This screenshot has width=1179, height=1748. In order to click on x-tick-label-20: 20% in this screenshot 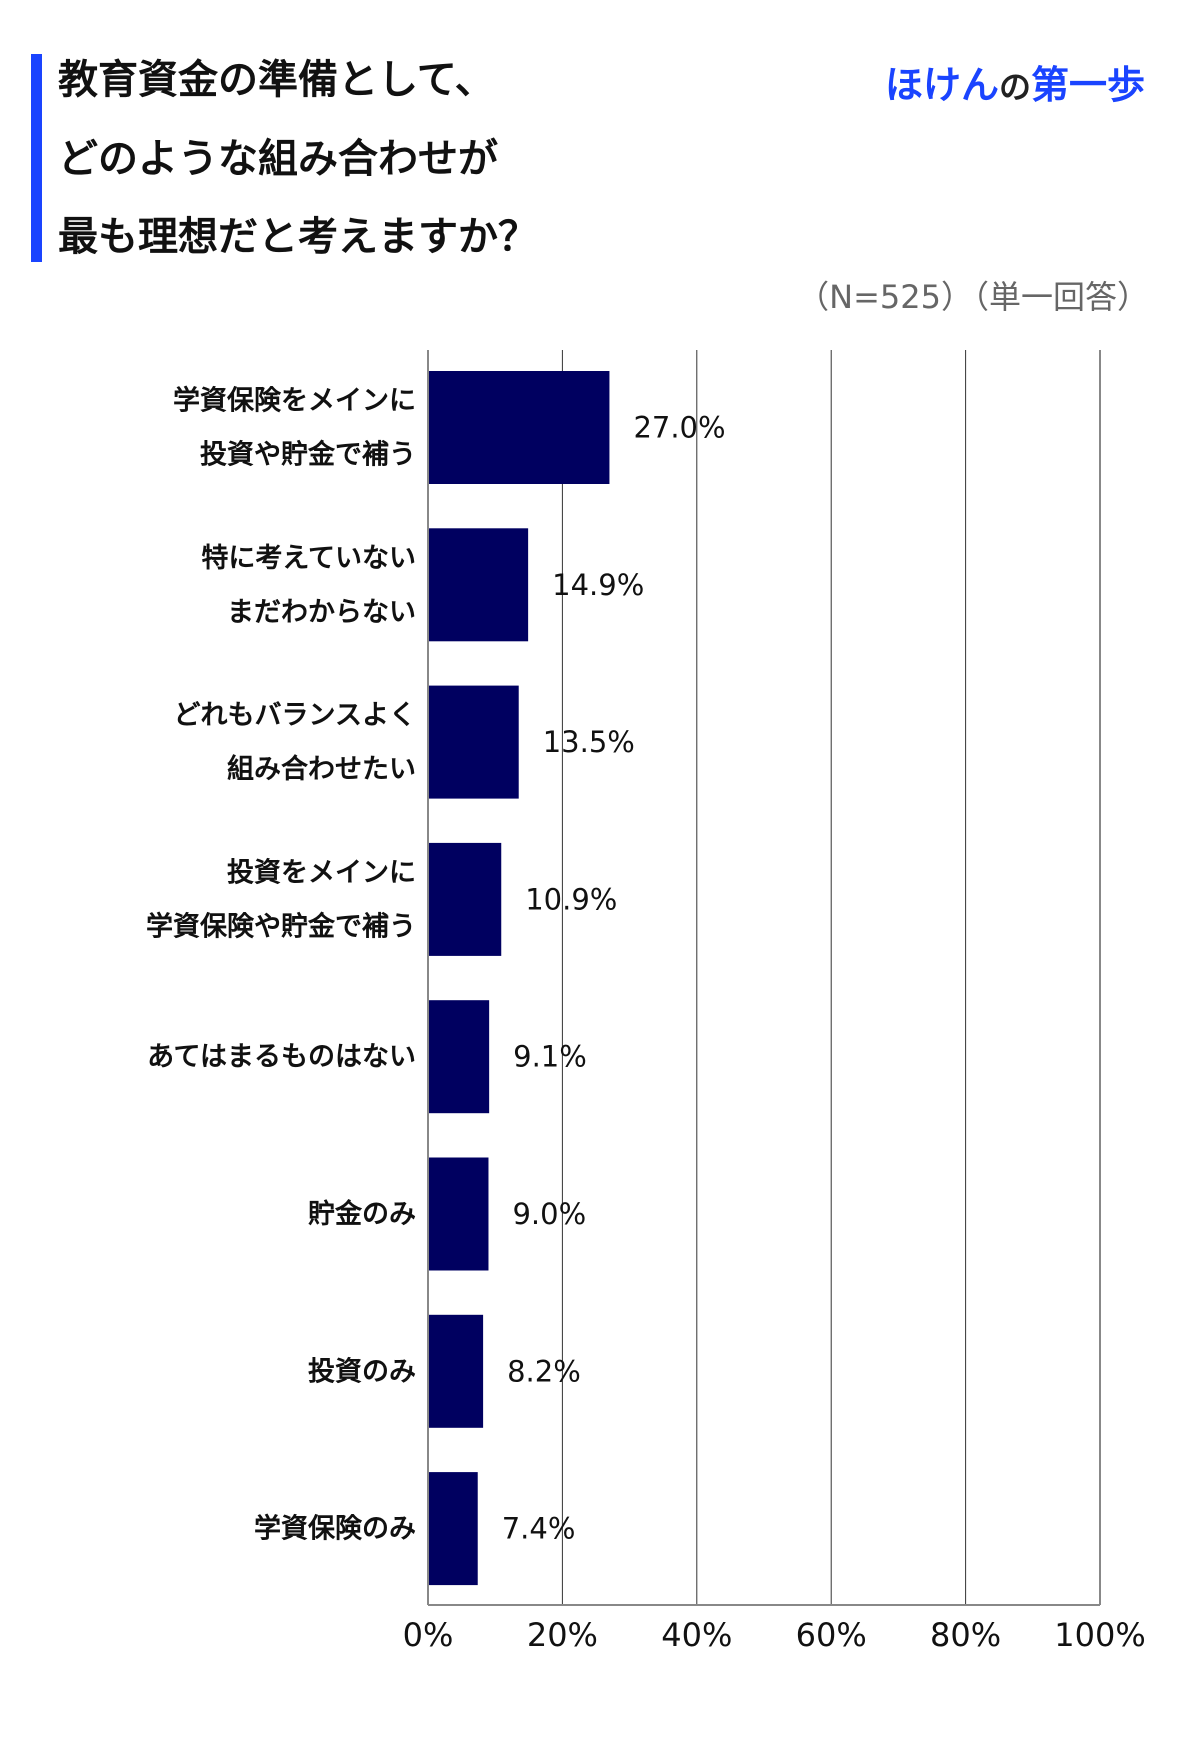, I will do `click(562, 1635)`.